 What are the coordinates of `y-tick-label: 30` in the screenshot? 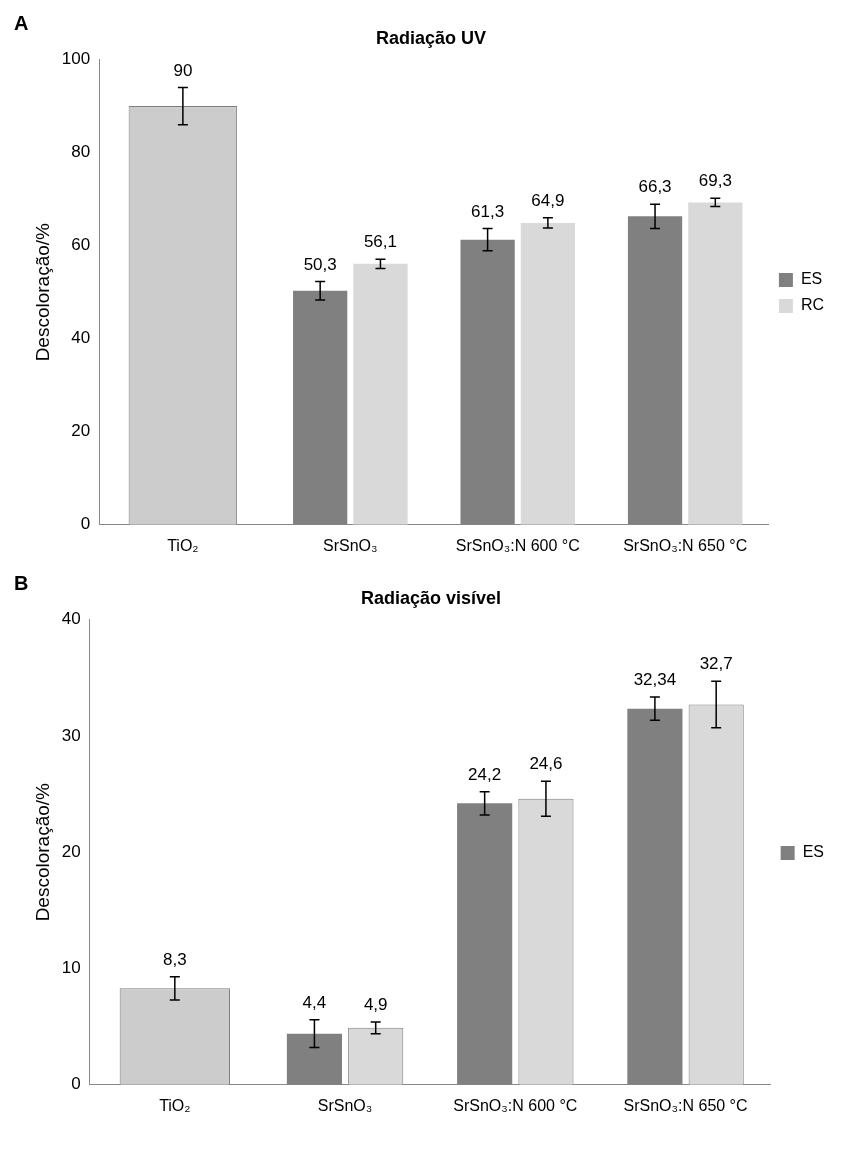 It's located at (71, 735).